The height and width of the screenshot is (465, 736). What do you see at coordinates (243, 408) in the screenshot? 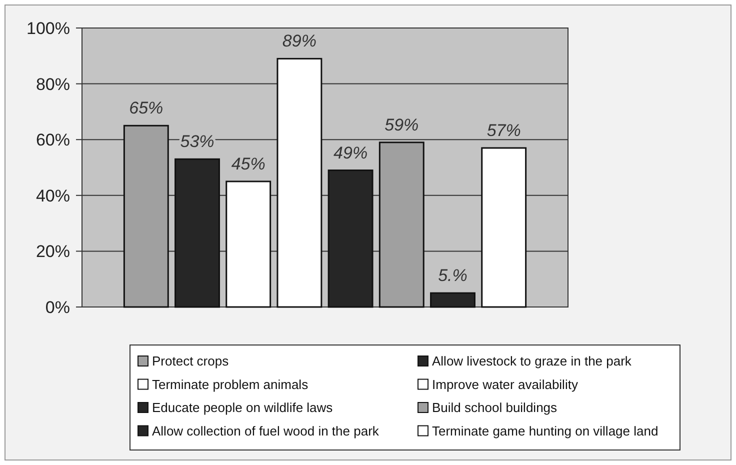
I see `legend-label: Educate people on wildlife laws` at bounding box center [243, 408].